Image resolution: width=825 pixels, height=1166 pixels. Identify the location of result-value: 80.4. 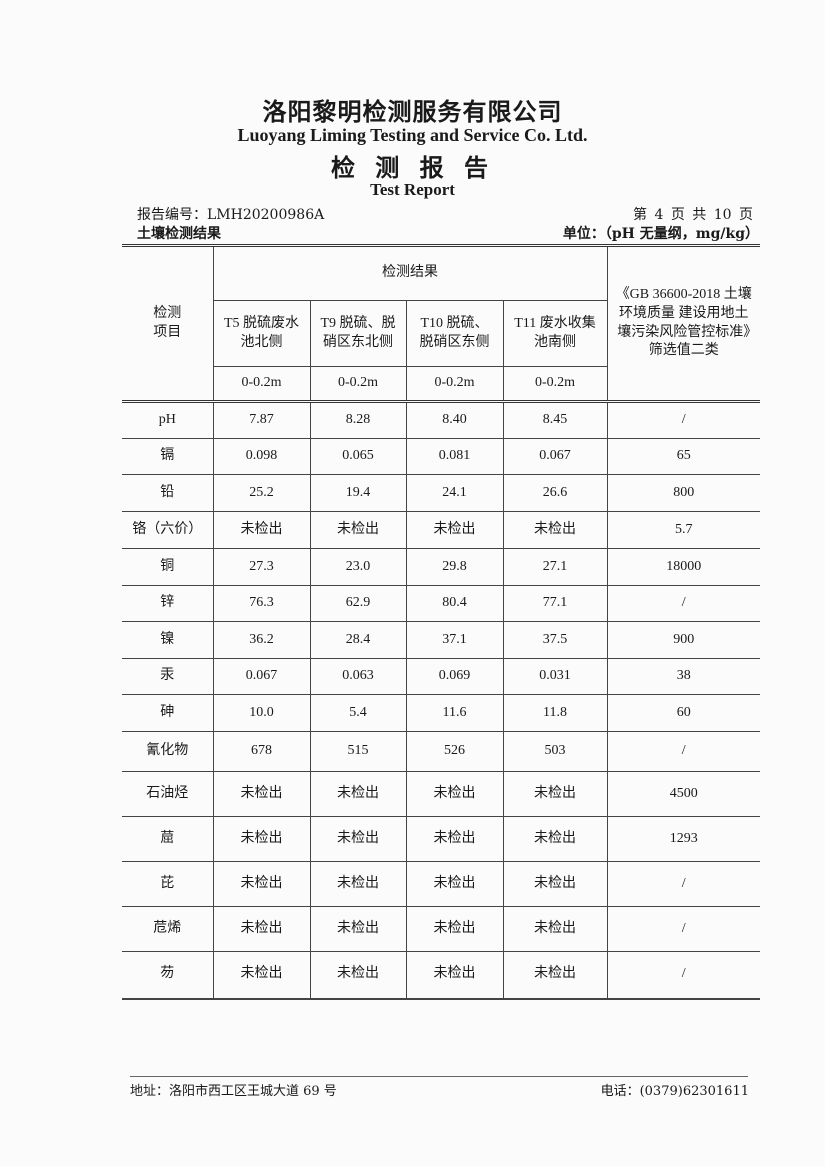
(454, 603).